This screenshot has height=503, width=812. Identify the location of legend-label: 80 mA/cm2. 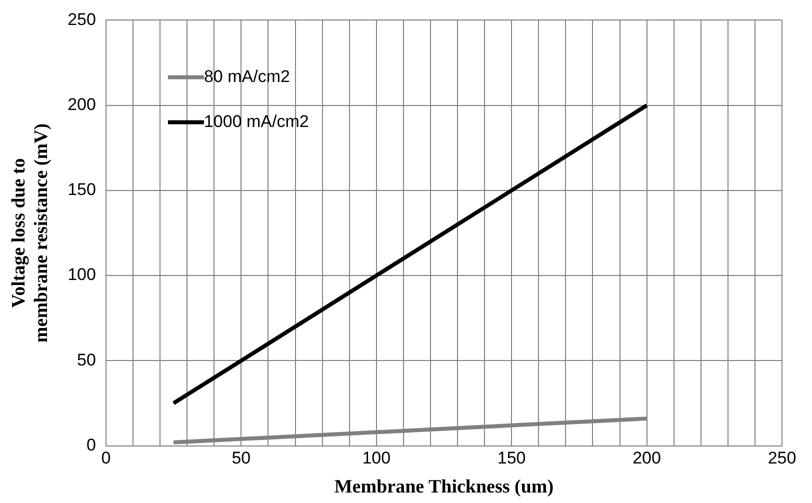
(247, 76).